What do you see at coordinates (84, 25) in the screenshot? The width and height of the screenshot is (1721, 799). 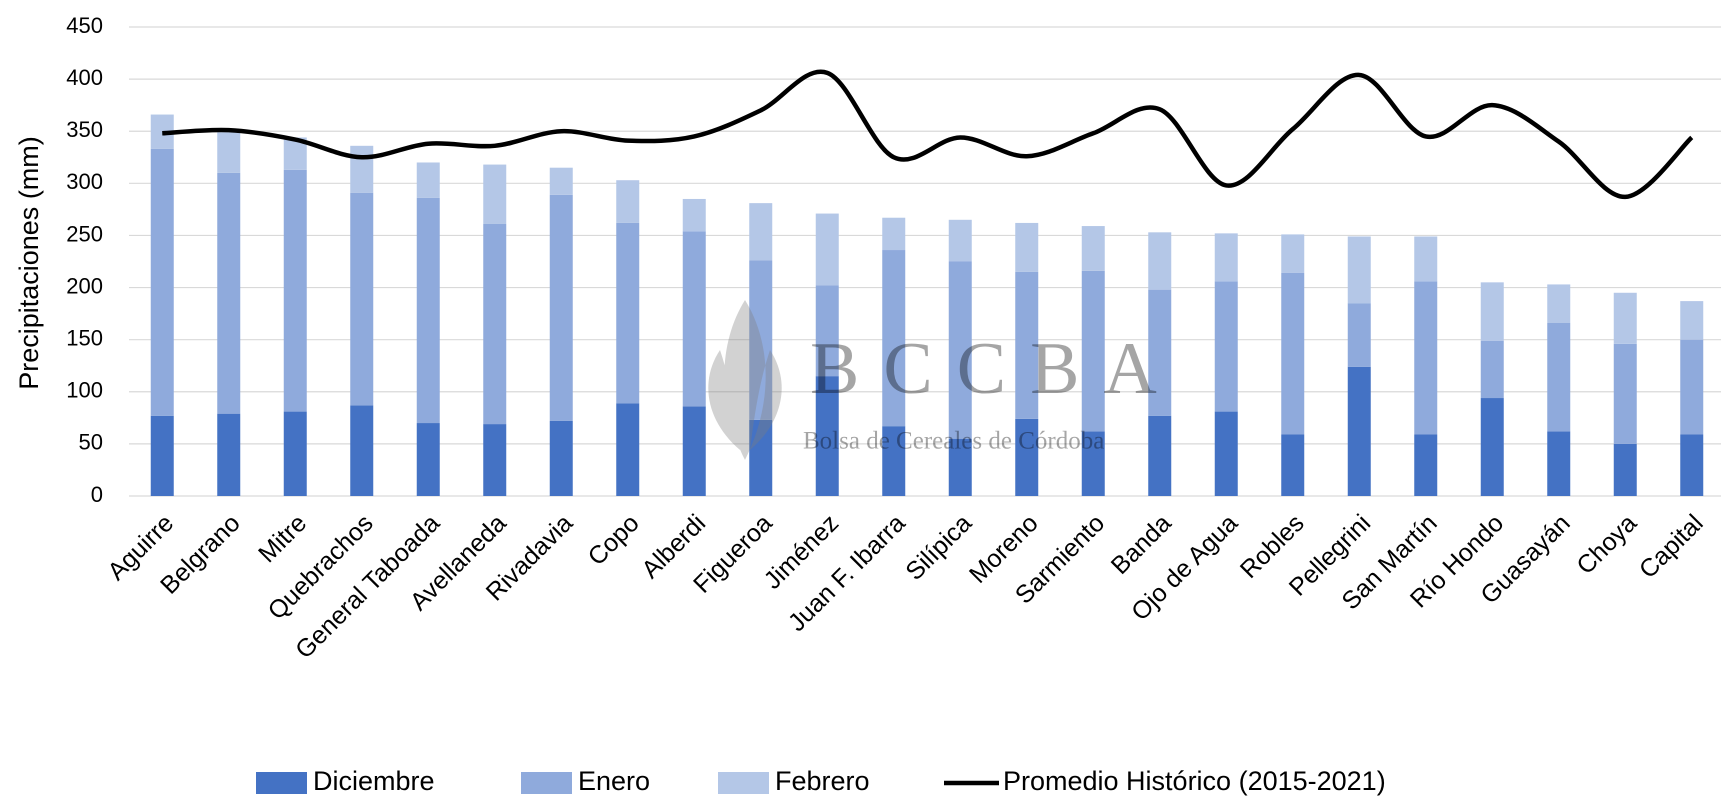 I see `y-tick-label: 450` at bounding box center [84, 25].